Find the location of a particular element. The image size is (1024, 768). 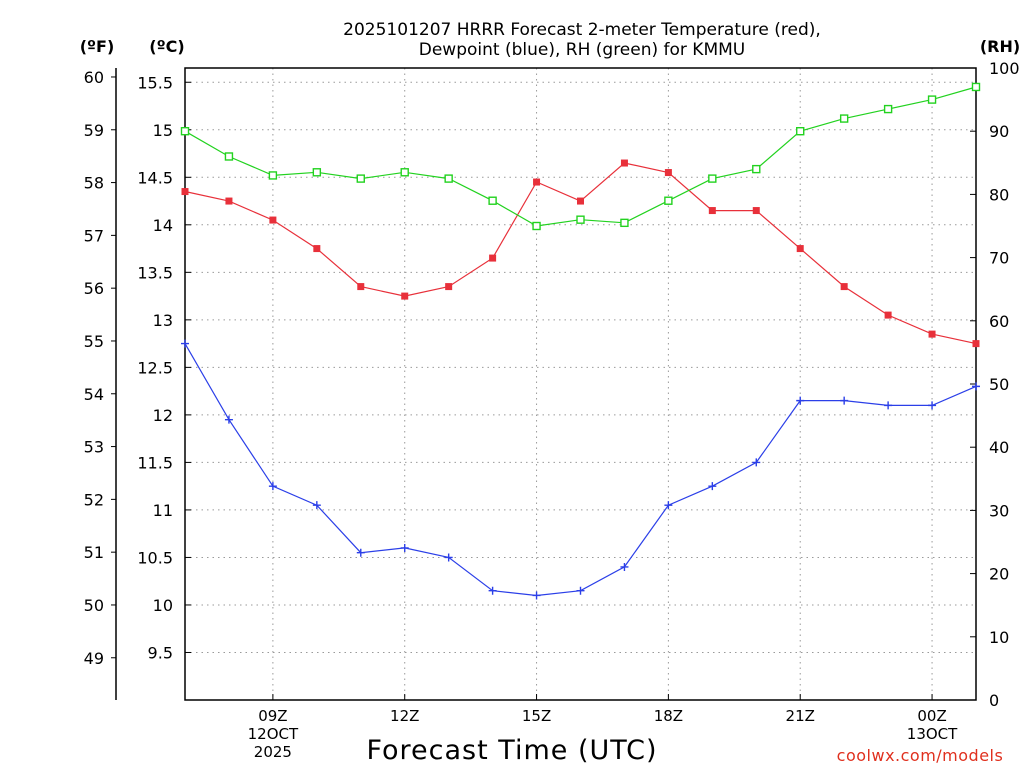

time-tick-label: 09Z is located at coordinates (272, 716).